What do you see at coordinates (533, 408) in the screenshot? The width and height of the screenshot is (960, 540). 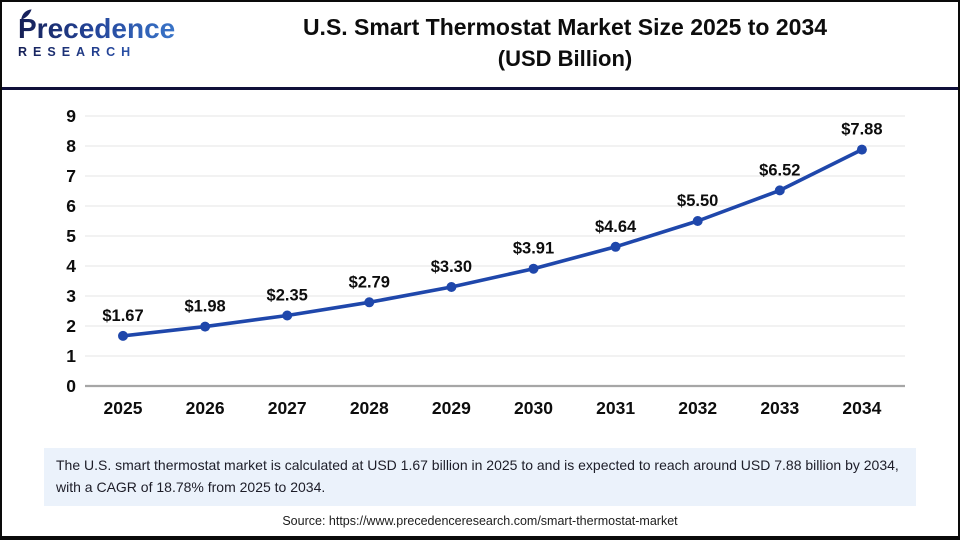 I see `x-tick-label: 2030` at bounding box center [533, 408].